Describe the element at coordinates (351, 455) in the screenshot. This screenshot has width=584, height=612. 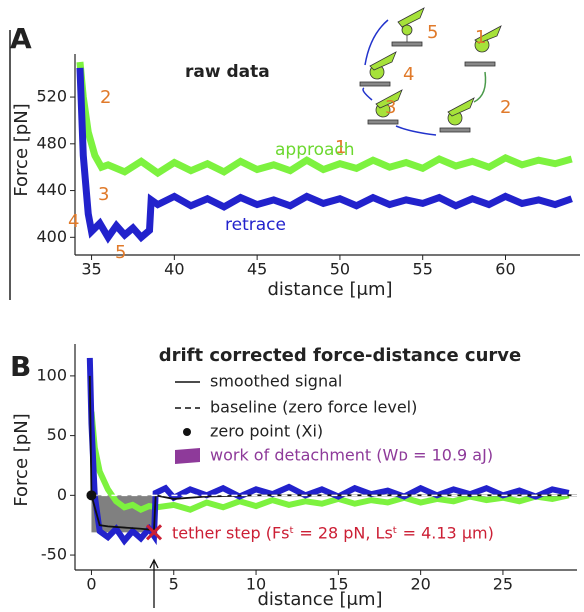
I see `legend-label: work of detachment (Wᴅ = 10.9 aJ)` at that location.